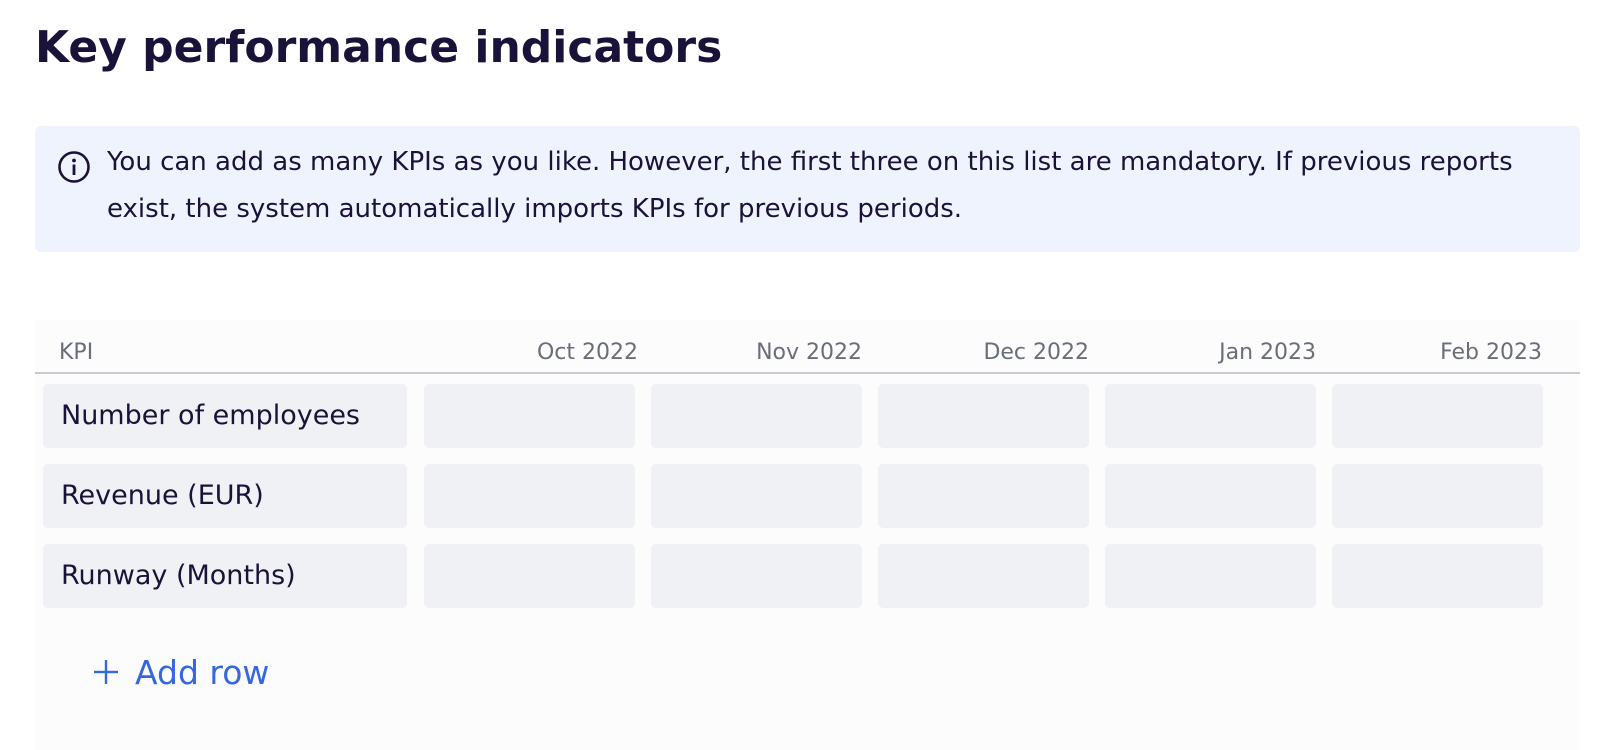 The image size is (1610, 750). I want to click on table-row: Revenue (EUR), so click(807, 496).